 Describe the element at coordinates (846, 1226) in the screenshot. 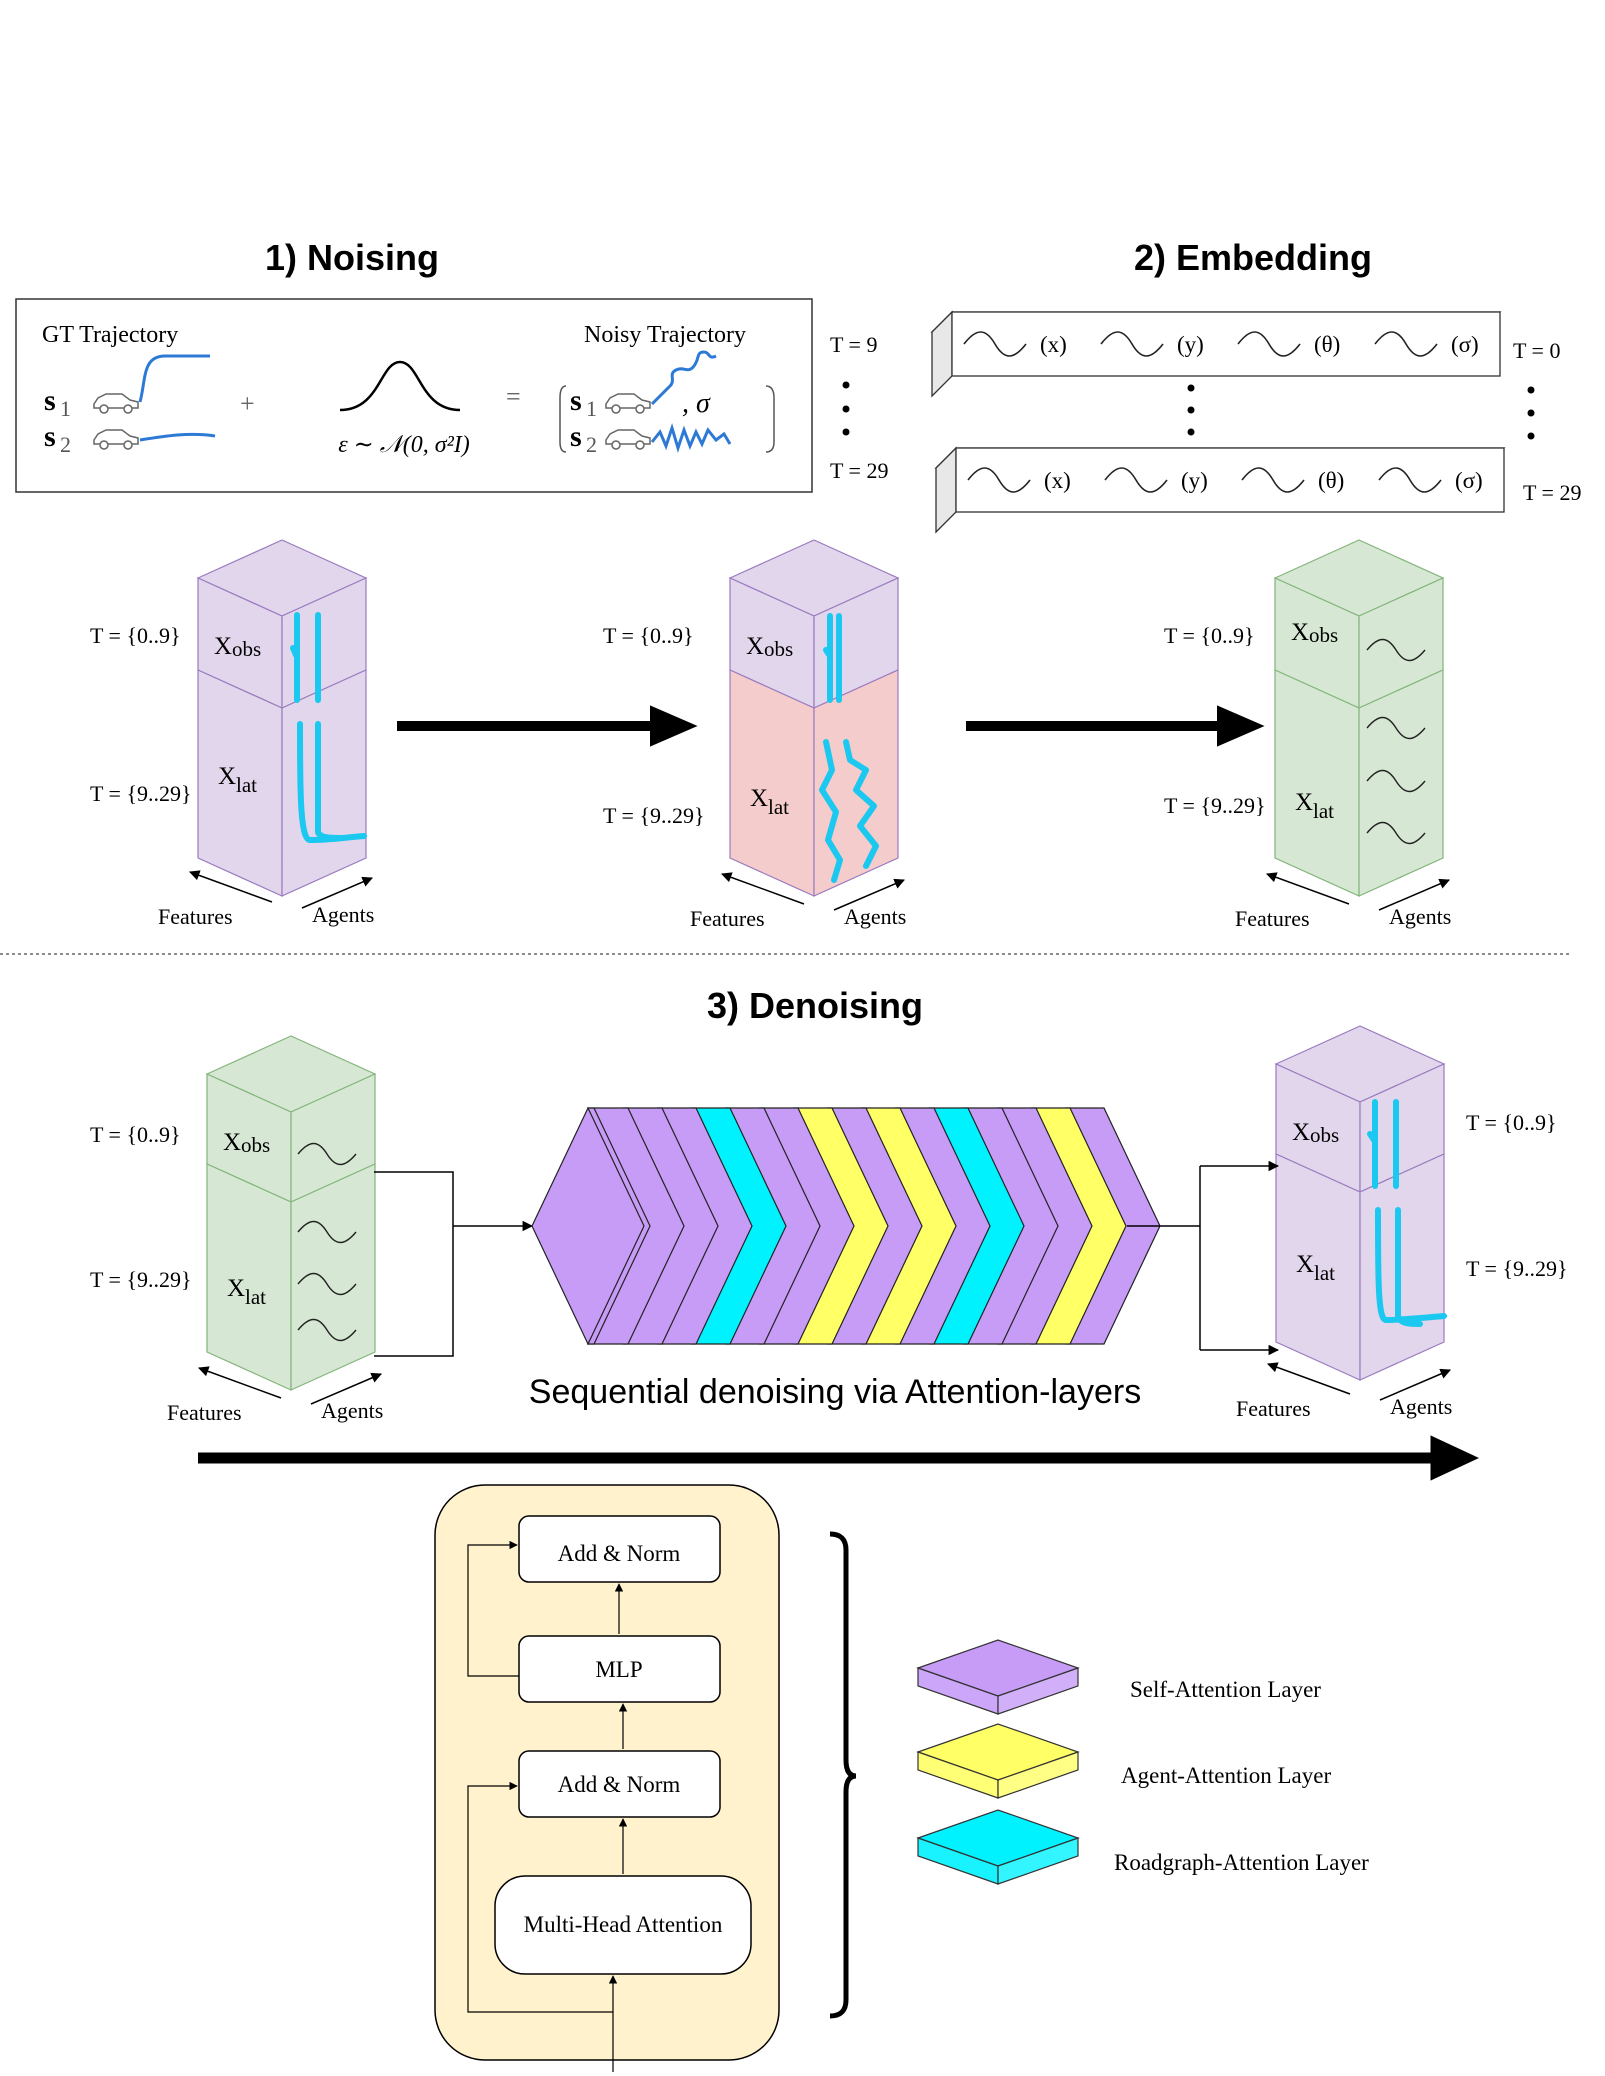

I see `attention-layer-stack` at that location.